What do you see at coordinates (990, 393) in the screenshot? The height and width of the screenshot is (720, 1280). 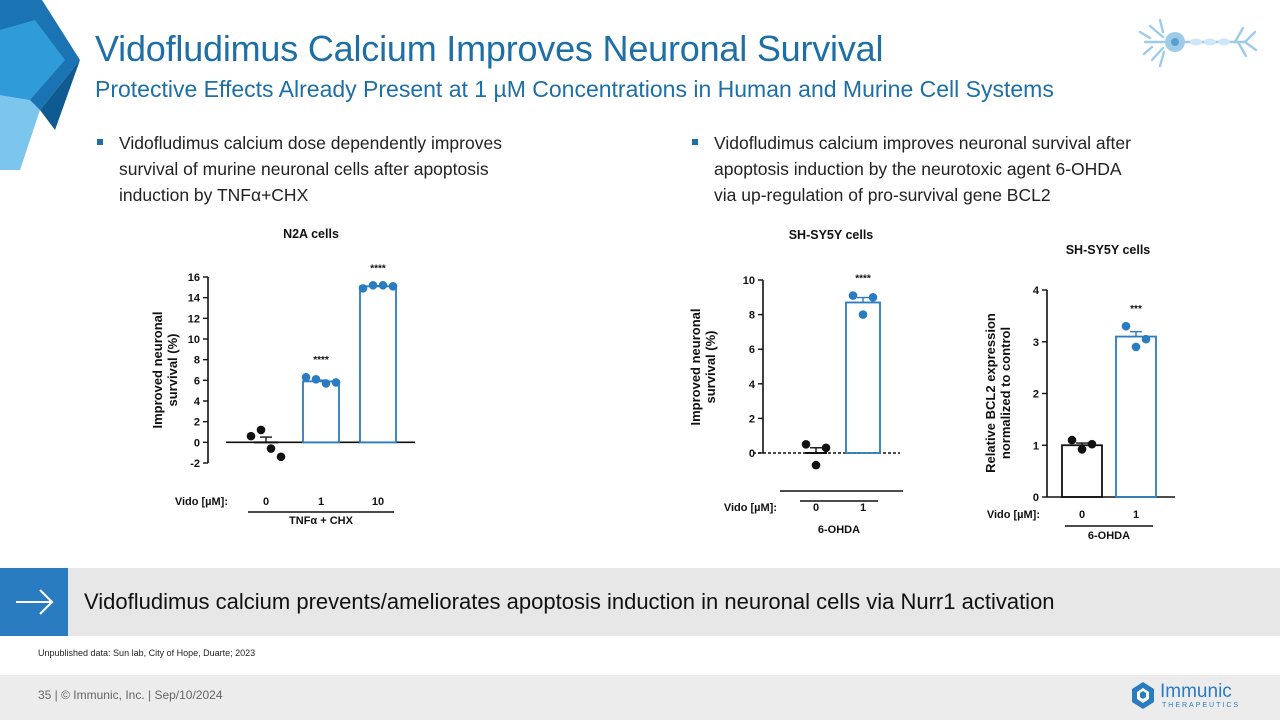 I see `ylabel-line: Relative BCL2 expression` at bounding box center [990, 393].